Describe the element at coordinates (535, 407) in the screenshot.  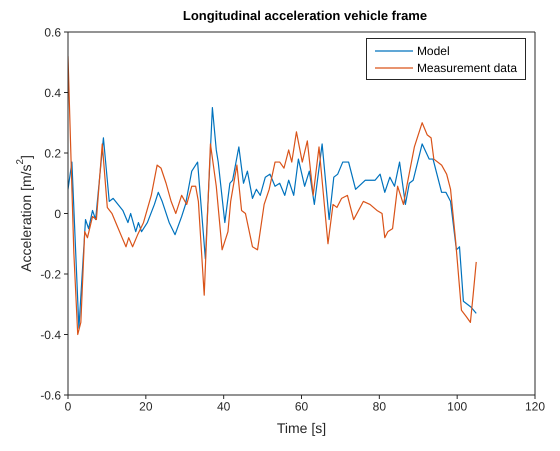
I see `x-tick-label: 120` at that location.